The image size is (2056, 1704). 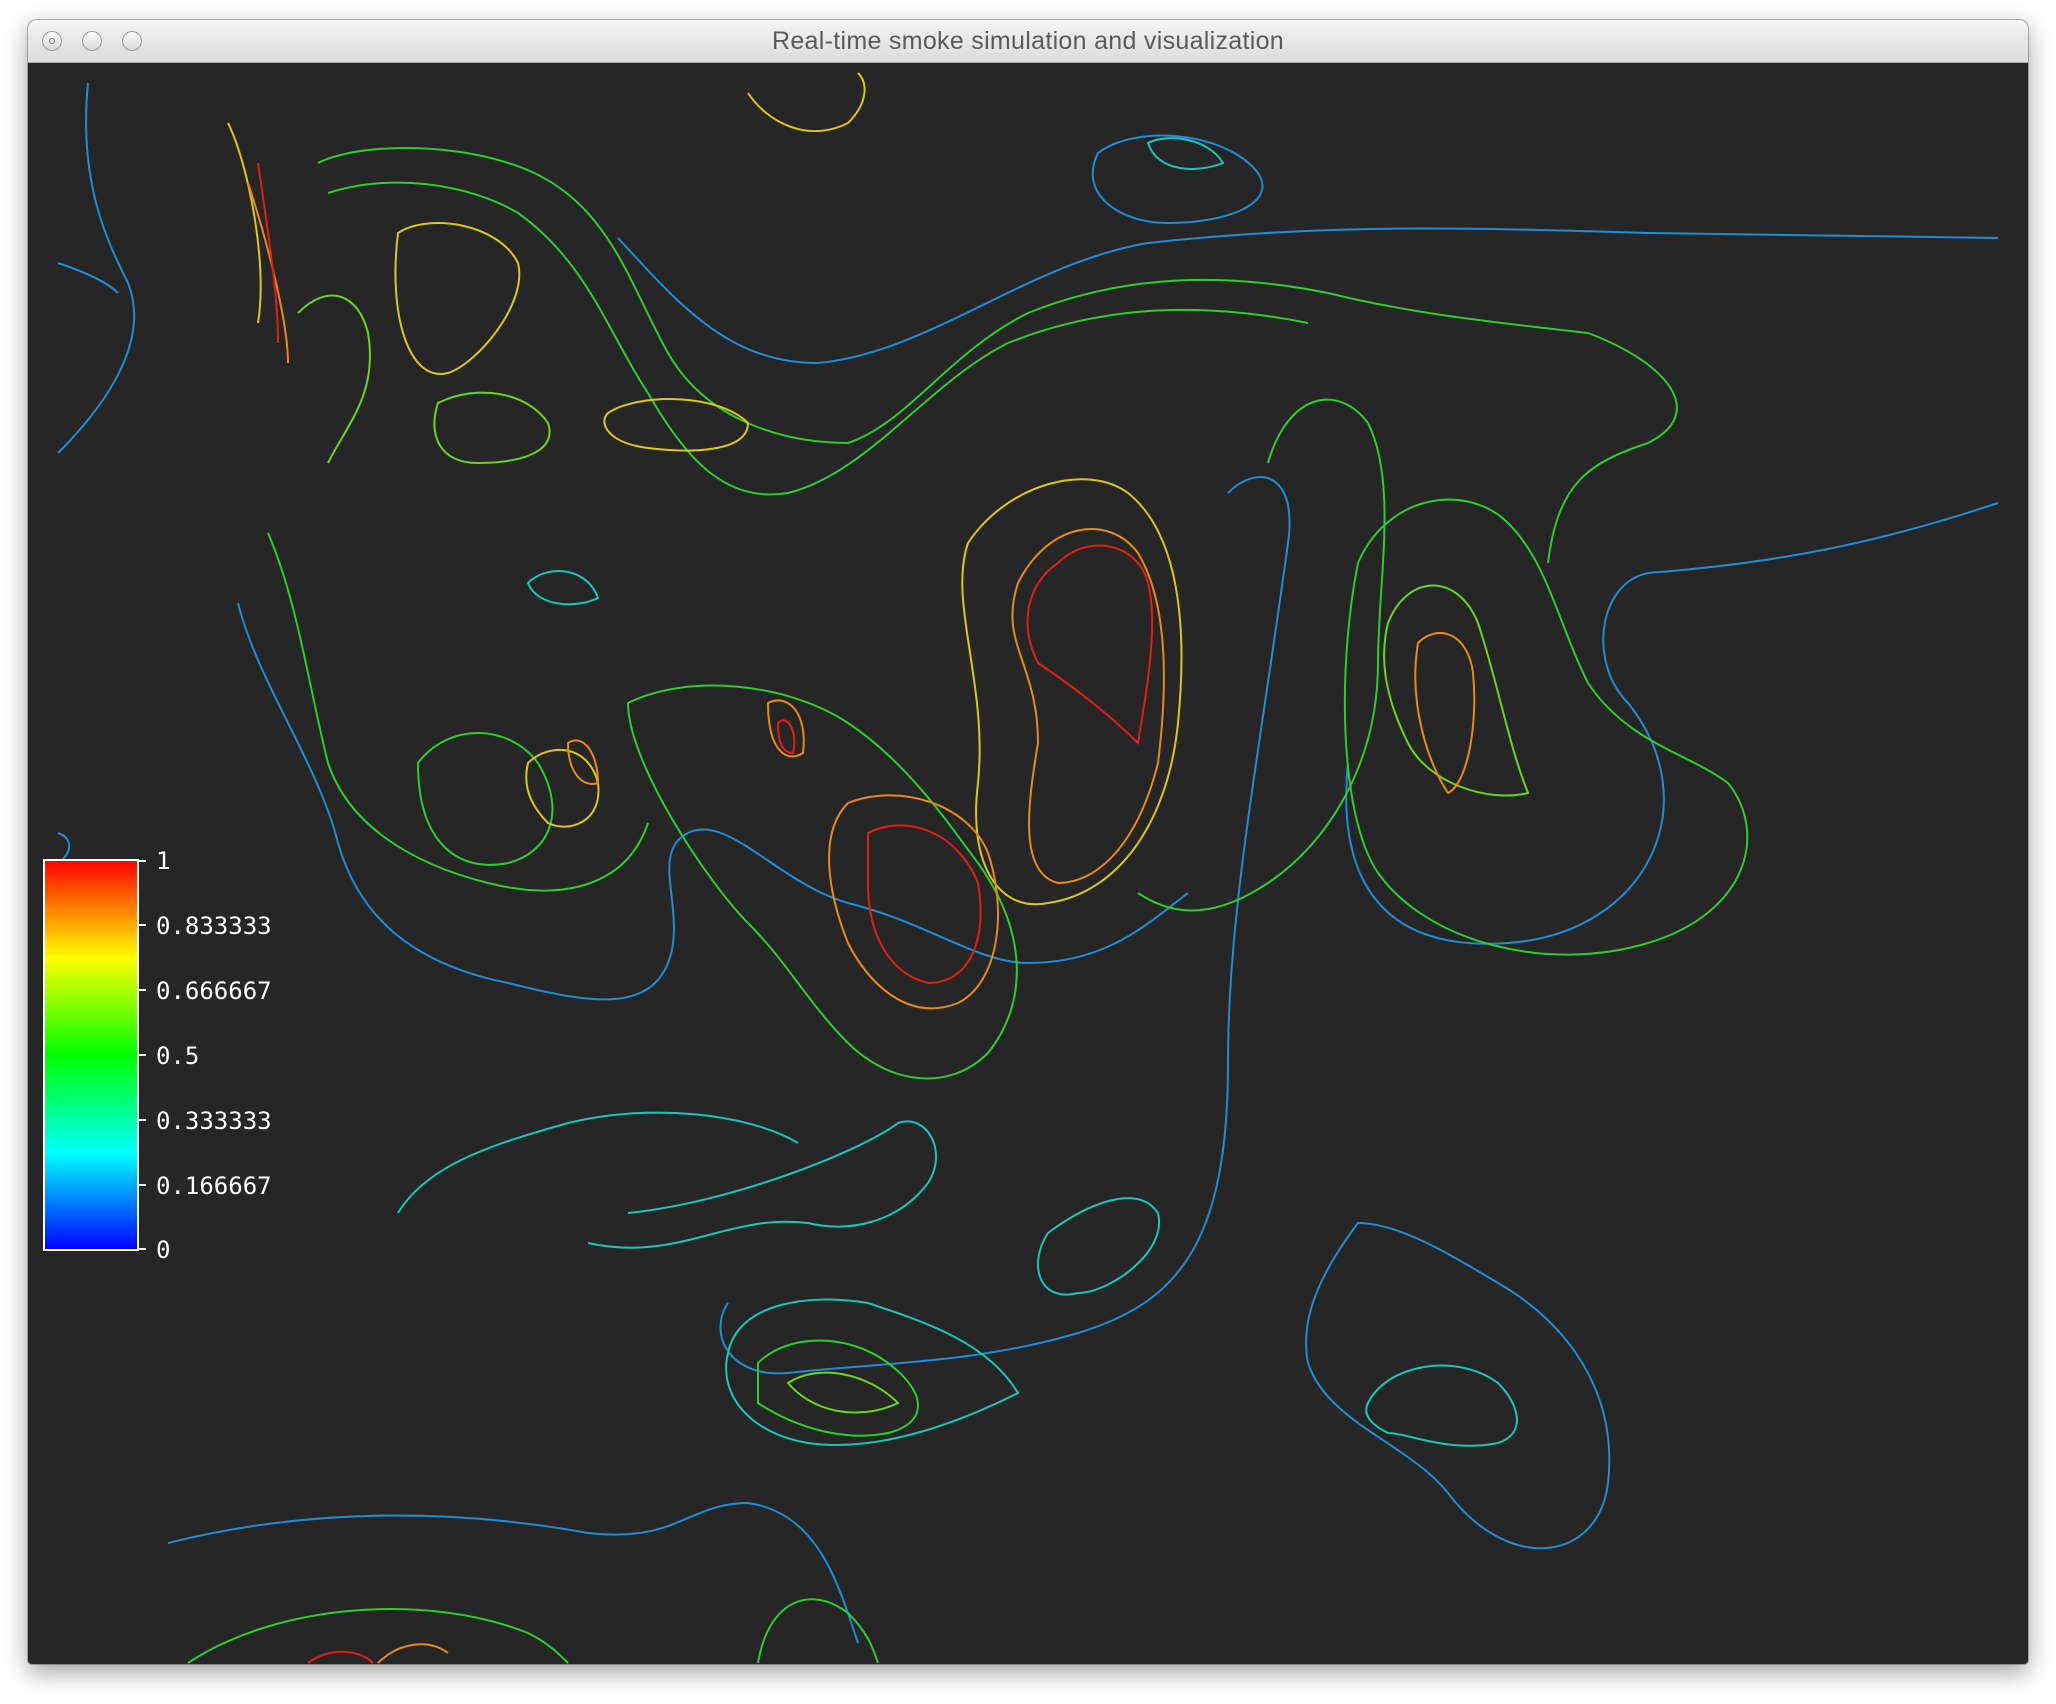 What do you see at coordinates (178, 1056) in the screenshot?
I see `colorbar-label-05: 0.5` at bounding box center [178, 1056].